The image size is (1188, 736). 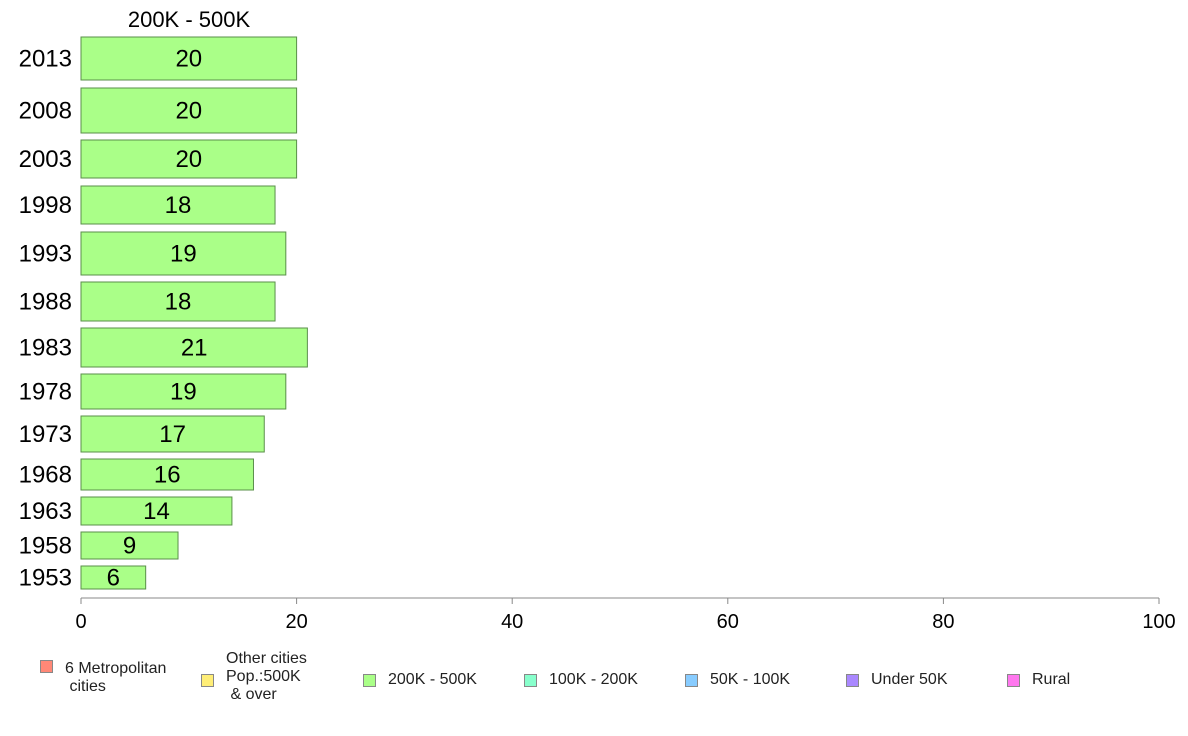 I want to click on x-tick-label: 0, so click(x=80, y=622).